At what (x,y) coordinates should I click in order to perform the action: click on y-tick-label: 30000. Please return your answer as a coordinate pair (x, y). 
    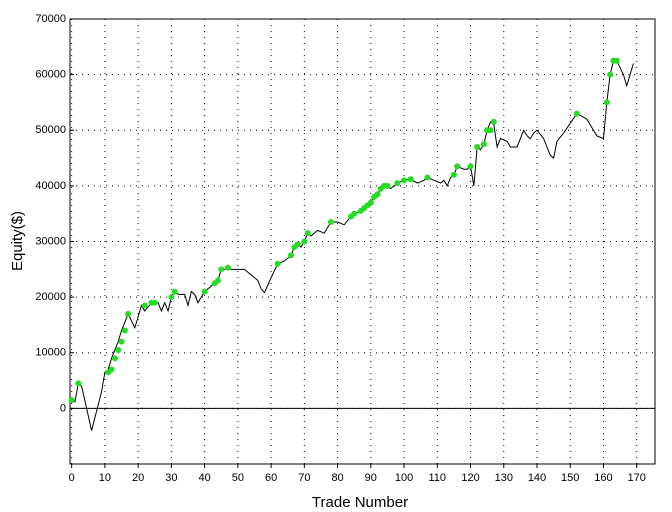
    Looking at the image, I should click on (50, 241).